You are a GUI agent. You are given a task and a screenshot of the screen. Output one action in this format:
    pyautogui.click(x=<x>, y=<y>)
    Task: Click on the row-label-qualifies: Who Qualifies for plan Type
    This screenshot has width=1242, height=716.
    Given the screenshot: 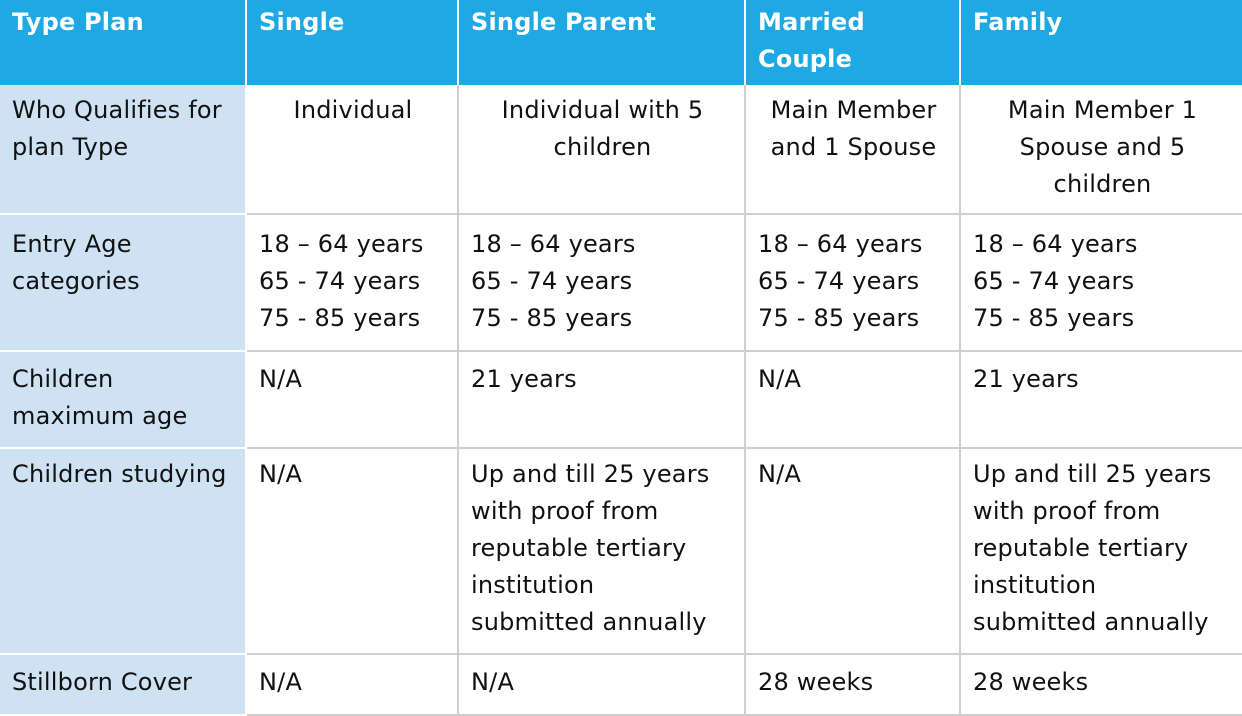 What is the action you would take?
    pyautogui.click(x=123, y=150)
    